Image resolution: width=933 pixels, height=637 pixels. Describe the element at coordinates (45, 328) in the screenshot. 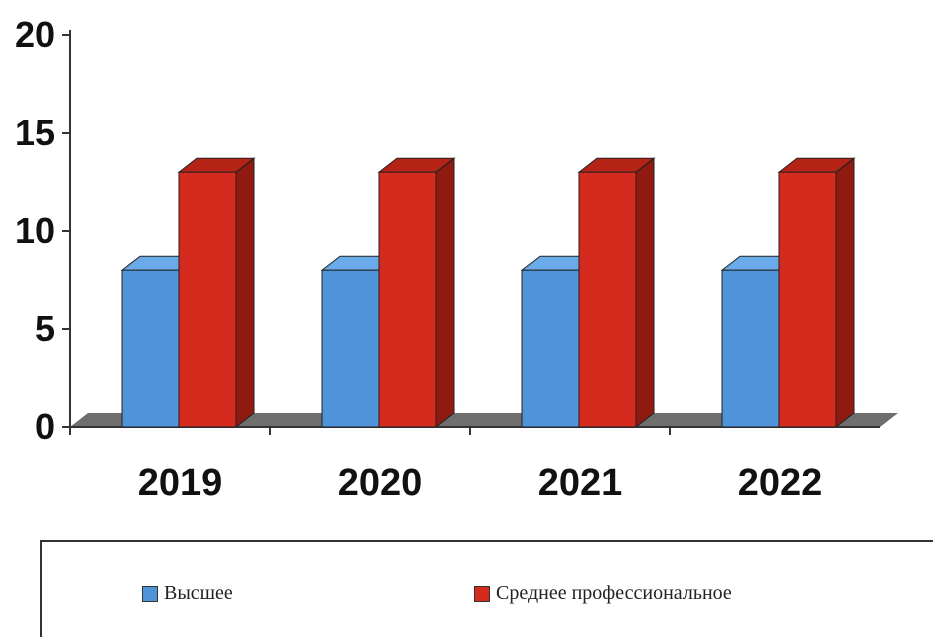

I see `y-tick-label: 5` at that location.